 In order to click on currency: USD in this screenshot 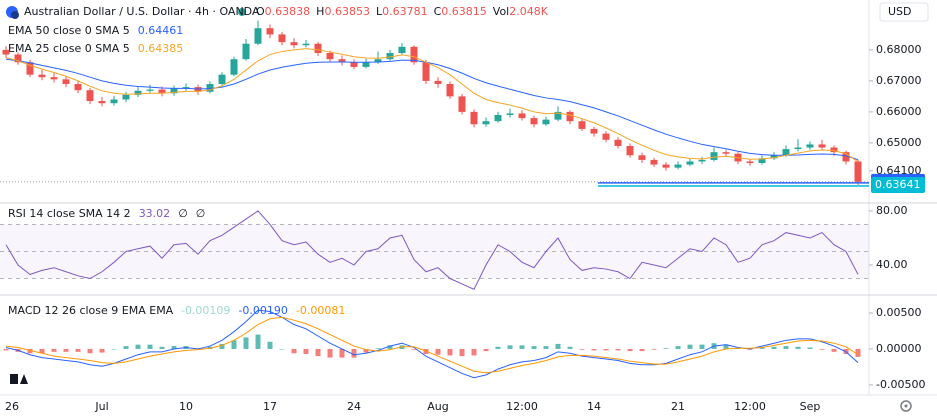, I will do `click(900, 11)`.